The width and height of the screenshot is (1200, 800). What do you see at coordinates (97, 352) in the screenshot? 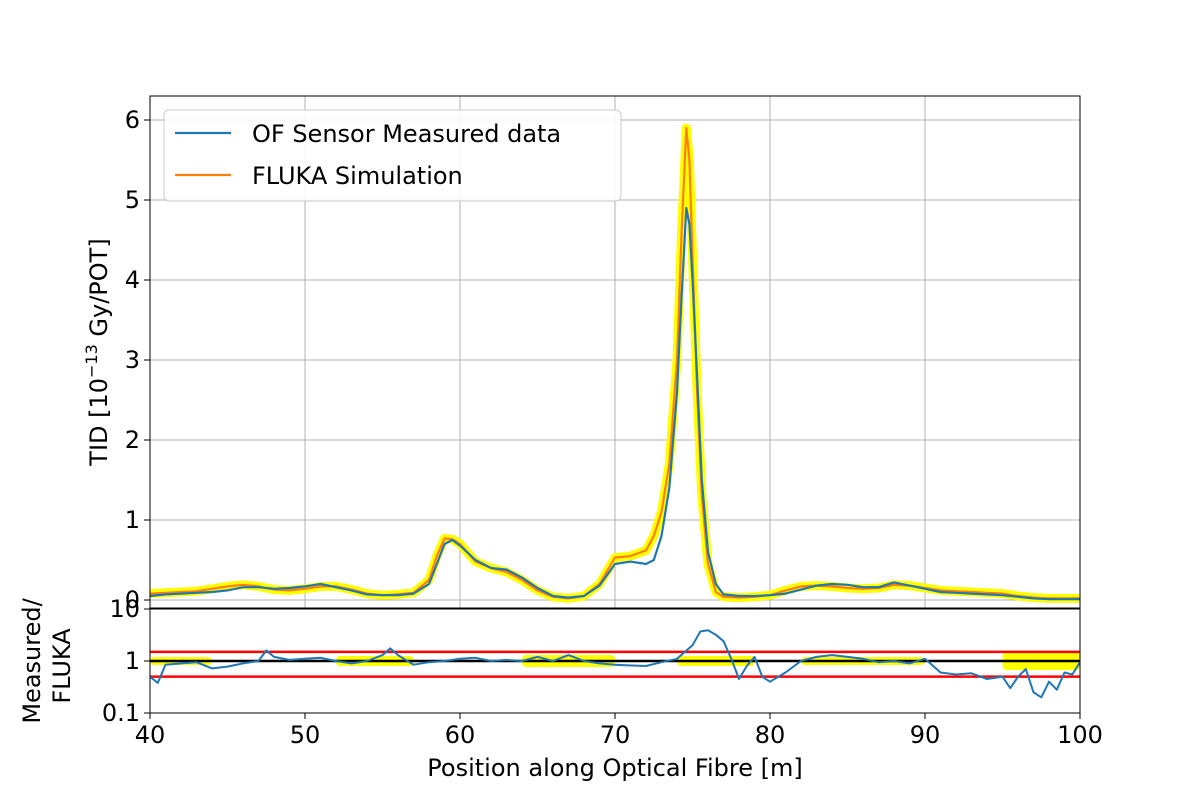
I see `main-y-axis-label: TID [10−13 Gy/POT]` at bounding box center [97, 352].